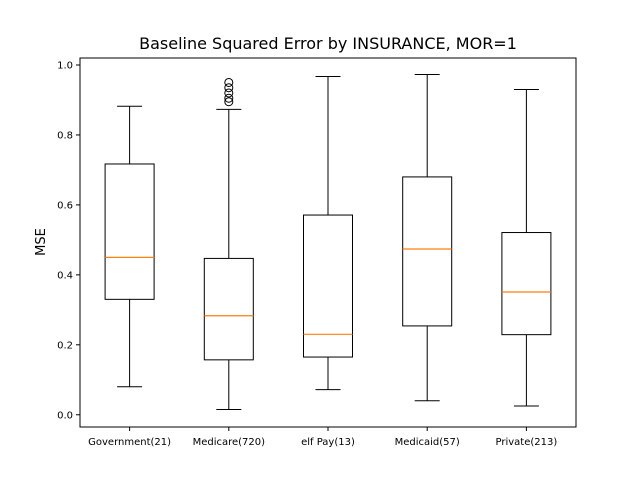 This screenshot has width=640, height=480. Describe the element at coordinates (65, 205) in the screenshot. I see `y-tick-label: 0.6` at that location.